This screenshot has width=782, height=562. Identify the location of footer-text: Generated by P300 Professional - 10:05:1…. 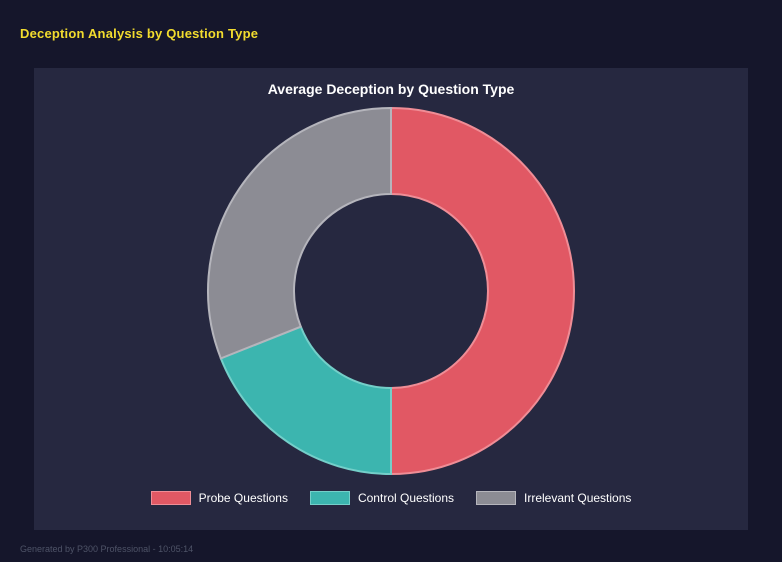
(107, 549).